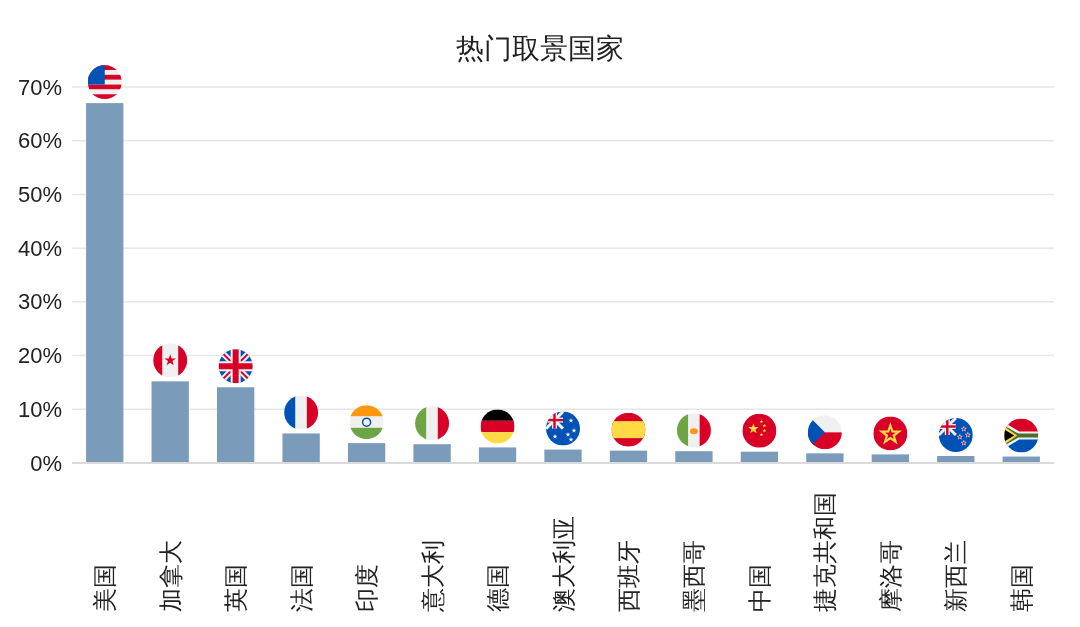 This screenshot has height=627, width=1080. Describe the element at coordinates (39, 356) in the screenshot. I see `y-tick-label: 20%` at that location.